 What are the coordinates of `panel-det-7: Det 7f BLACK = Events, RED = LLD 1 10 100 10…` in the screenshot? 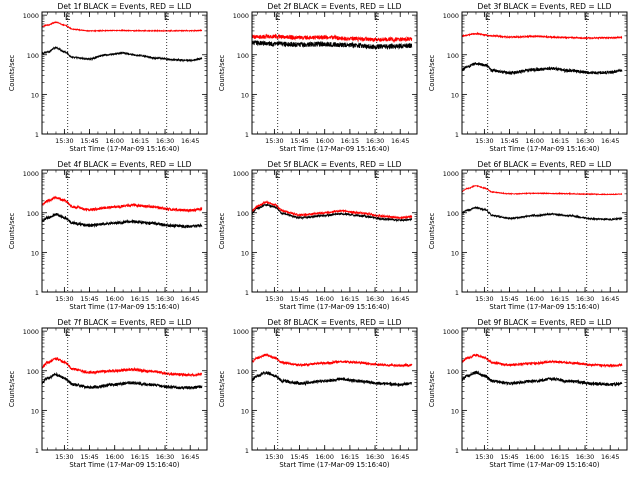 It's located at (108, 393).